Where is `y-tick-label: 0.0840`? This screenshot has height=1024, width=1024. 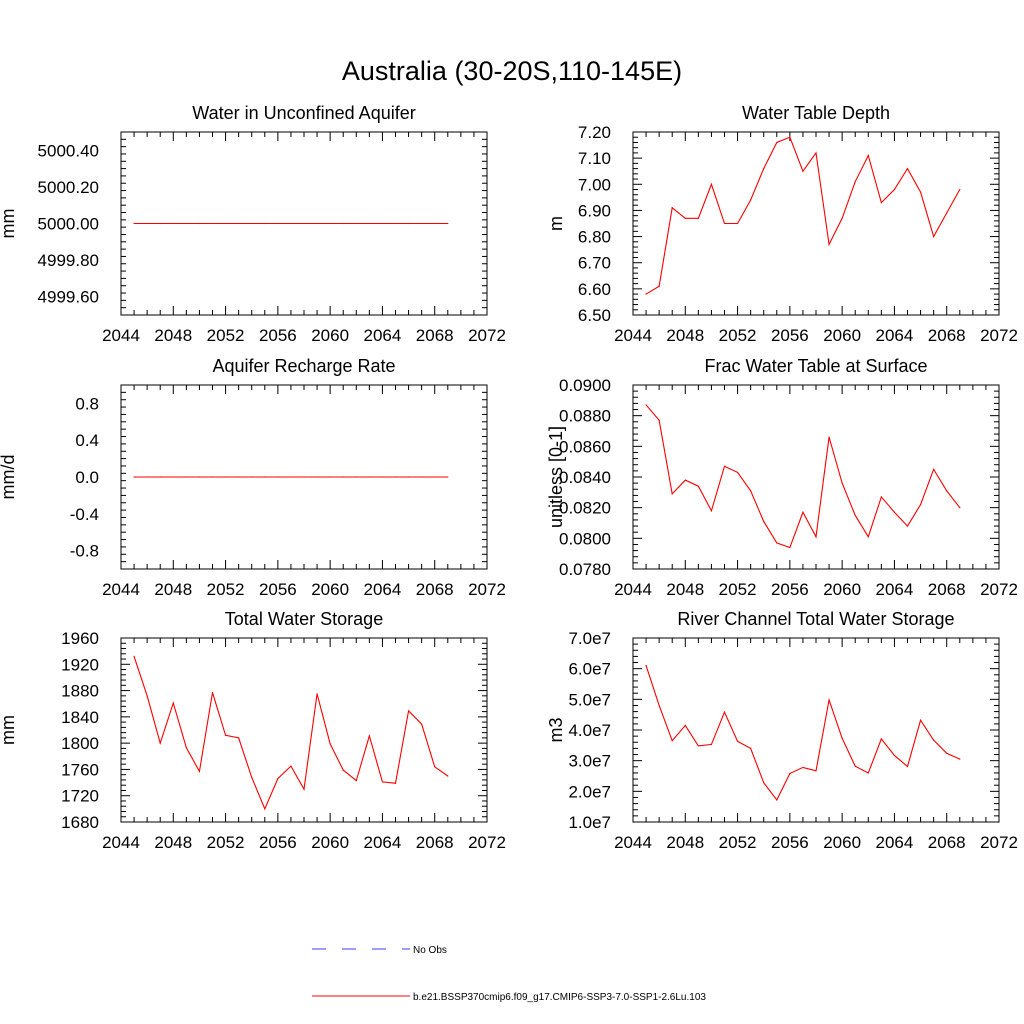
y-tick-label: 0.0840 is located at coordinates (585, 477).